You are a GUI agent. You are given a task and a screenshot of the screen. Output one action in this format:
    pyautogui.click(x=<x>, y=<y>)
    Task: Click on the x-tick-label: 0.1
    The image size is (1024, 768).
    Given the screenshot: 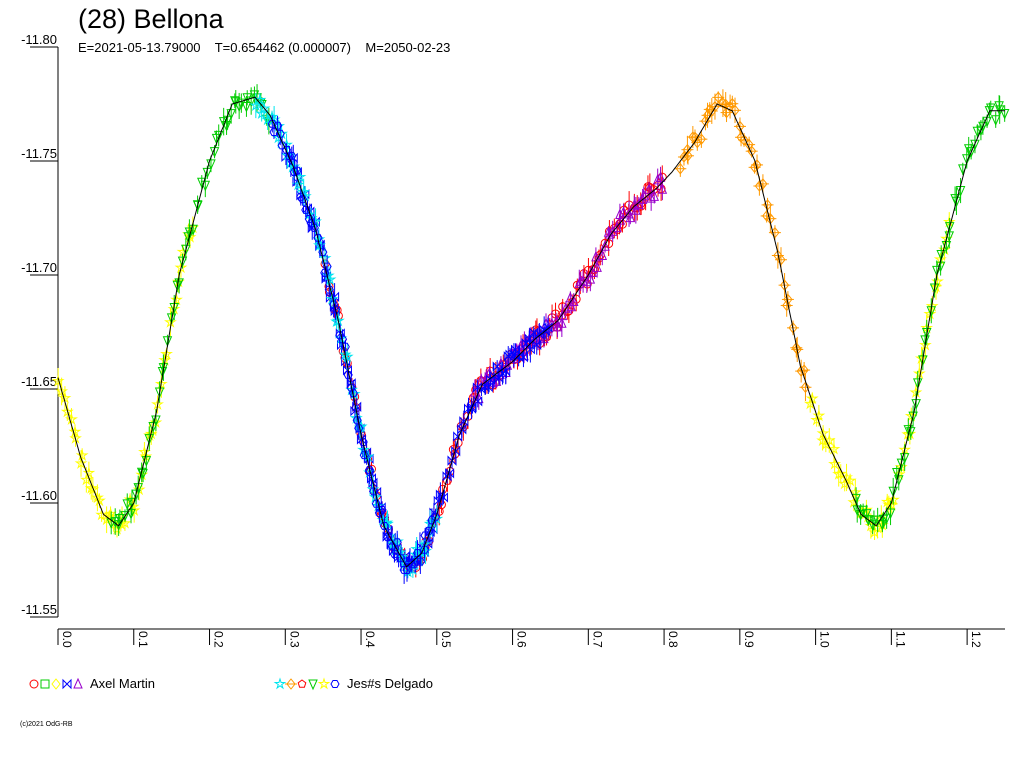 What is the action you would take?
    pyautogui.click(x=143, y=639)
    